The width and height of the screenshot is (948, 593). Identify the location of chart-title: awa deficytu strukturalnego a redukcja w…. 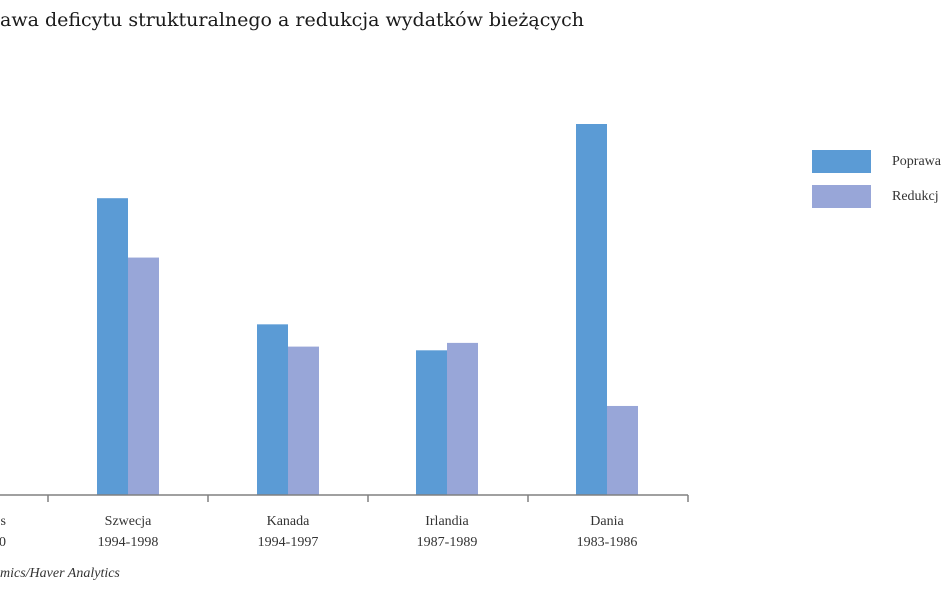
(292, 20).